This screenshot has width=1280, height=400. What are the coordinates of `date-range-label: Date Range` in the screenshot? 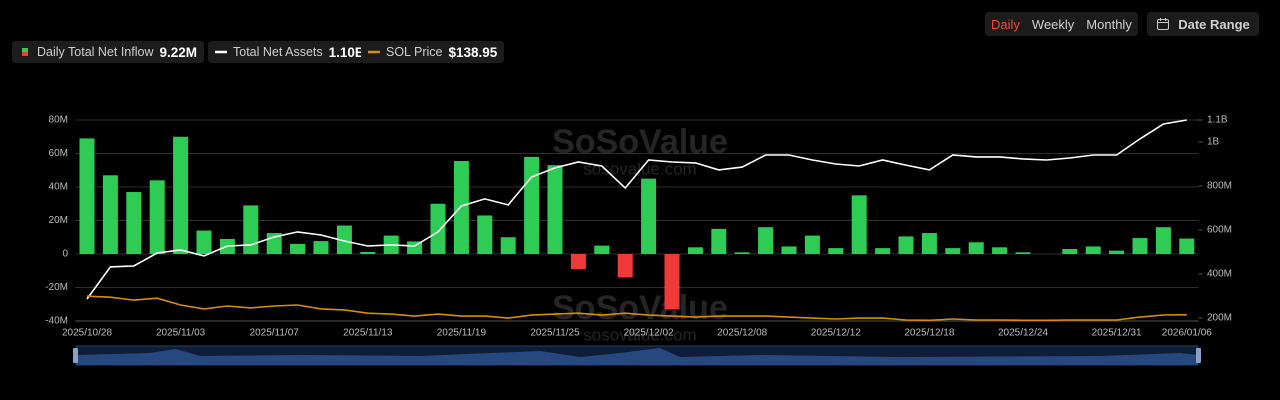 It's located at (1214, 24).